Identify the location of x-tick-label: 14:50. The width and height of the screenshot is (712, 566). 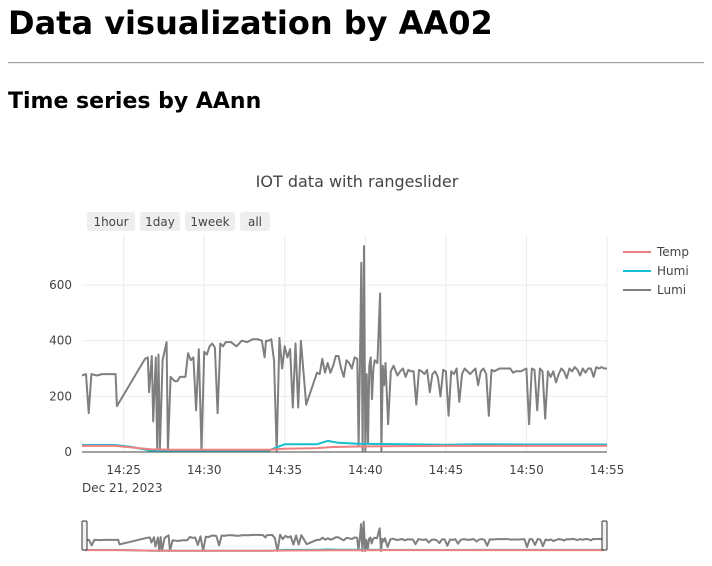
(526, 470).